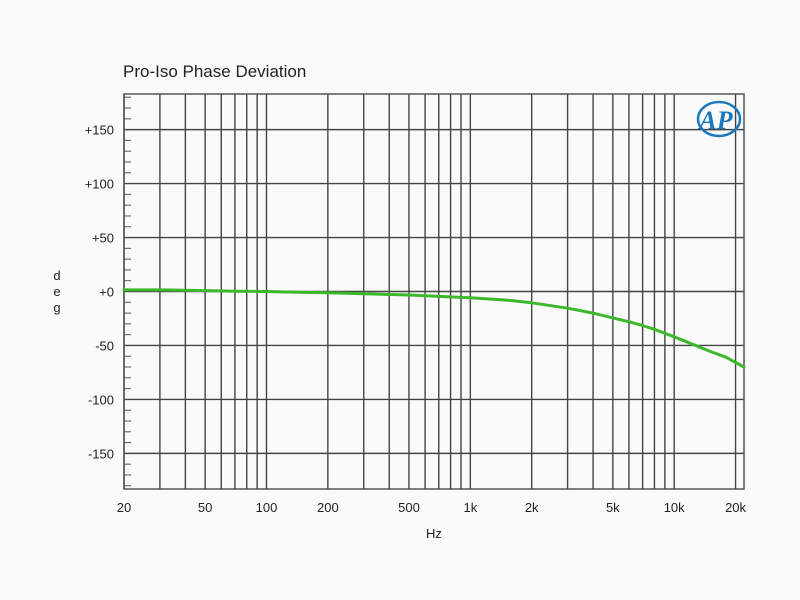 The image size is (800, 600). What do you see at coordinates (104, 345) in the screenshot?
I see `y-tick-label: -50` at bounding box center [104, 345].